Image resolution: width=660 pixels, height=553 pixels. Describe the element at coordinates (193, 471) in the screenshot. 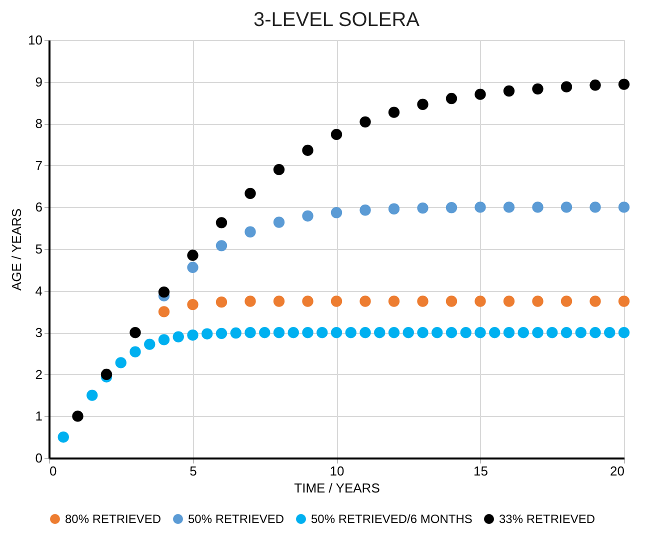

I see `x-tick-label: 5` at that location.